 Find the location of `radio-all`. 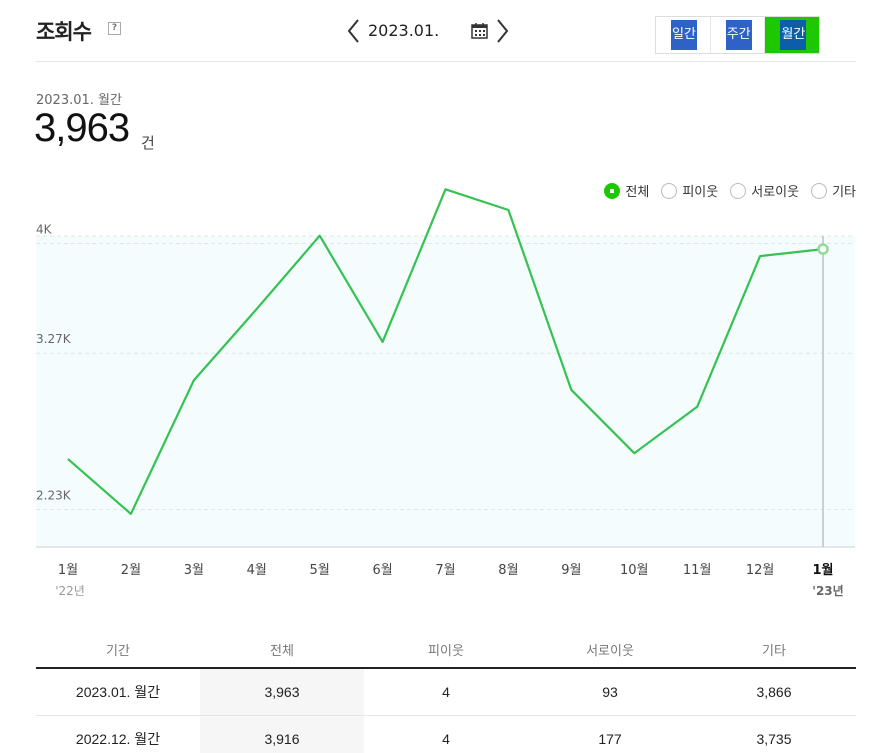

radio-all is located at coordinates (612, 190).